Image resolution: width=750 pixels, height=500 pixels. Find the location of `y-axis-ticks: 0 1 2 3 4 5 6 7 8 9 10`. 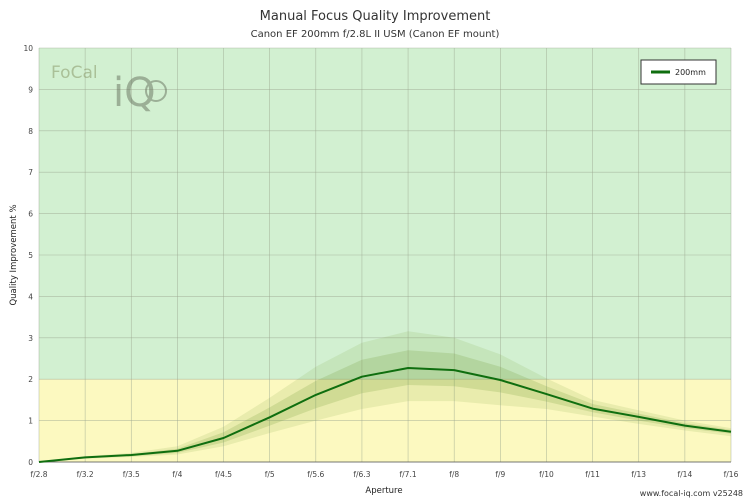

y-axis-ticks: 0 1 2 3 4 5 6 7 8 9 10 is located at coordinates (28, 255).